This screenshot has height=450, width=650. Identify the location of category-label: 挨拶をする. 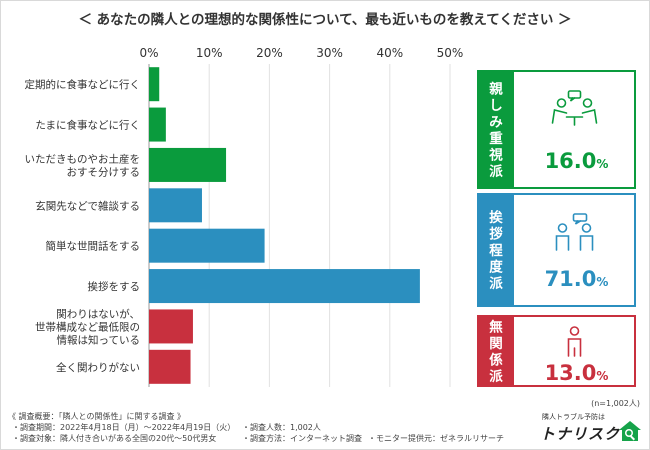
(114, 286).